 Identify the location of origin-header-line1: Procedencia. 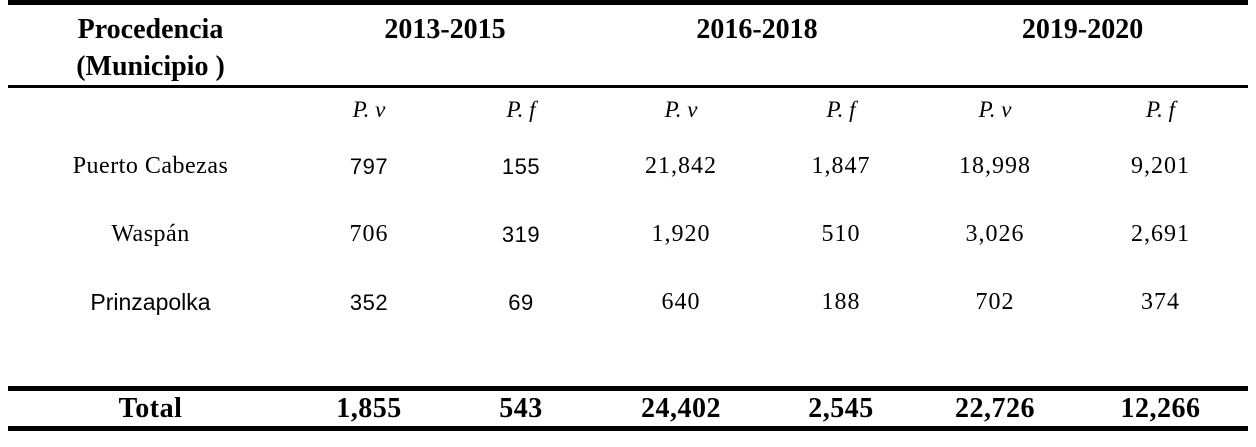
(150, 29).